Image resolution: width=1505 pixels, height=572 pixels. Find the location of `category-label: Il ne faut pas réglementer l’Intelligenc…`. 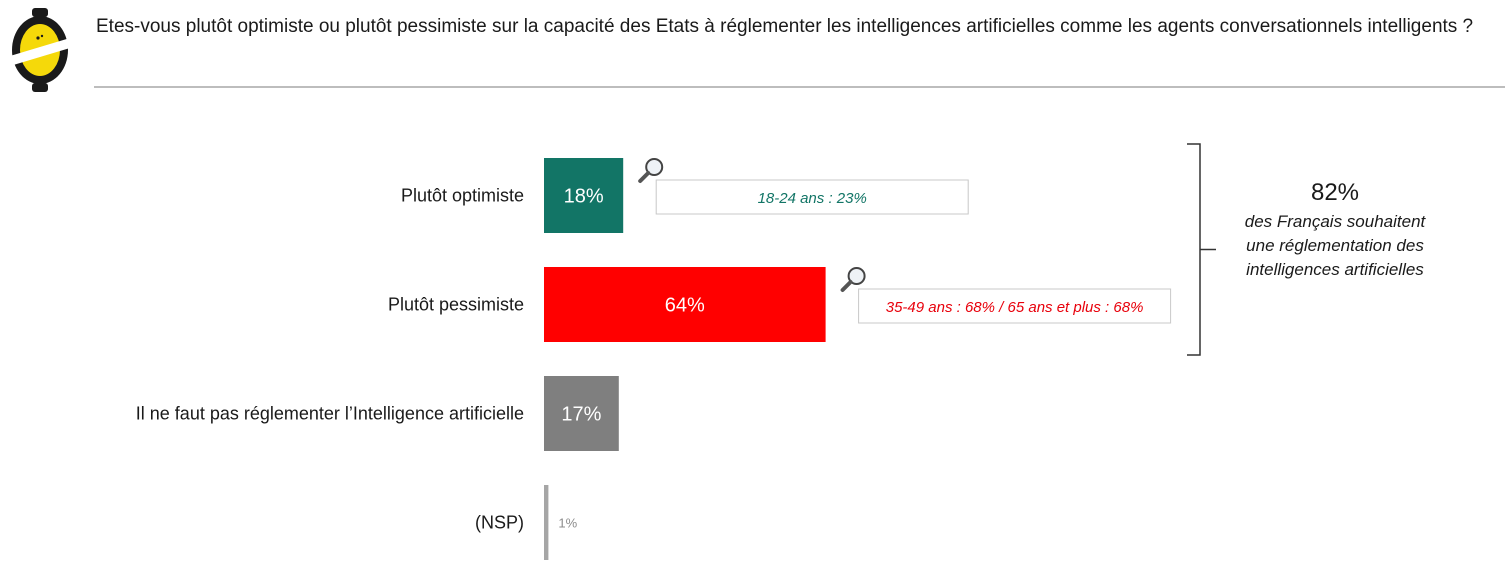

category-label: Il ne faut pas réglementer l’Intelligenc… is located at coordinates (330, 414).